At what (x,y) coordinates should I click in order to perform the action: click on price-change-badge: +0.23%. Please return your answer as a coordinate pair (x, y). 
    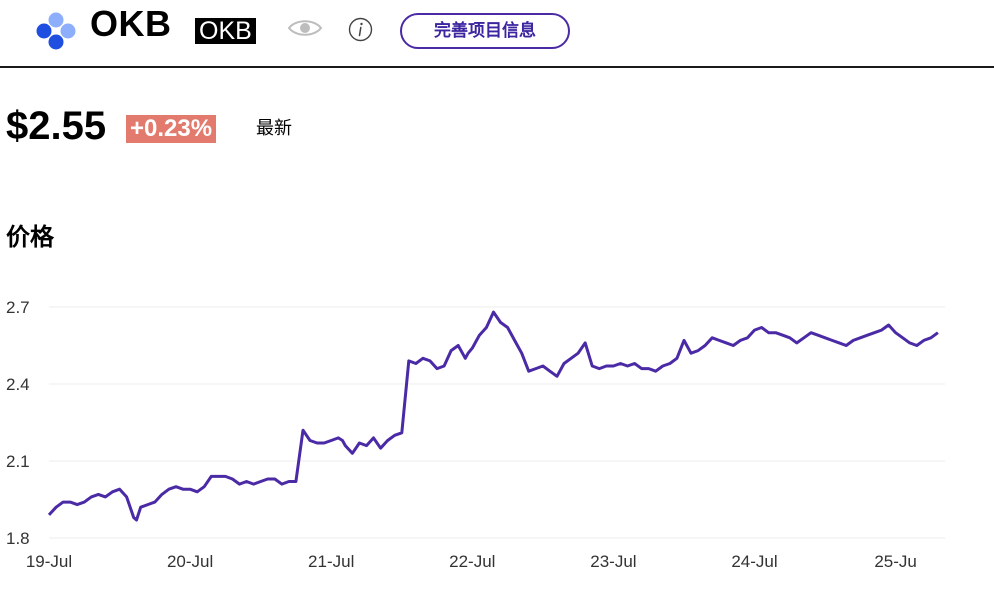
    Looking at the image, I should click on (171, 129).